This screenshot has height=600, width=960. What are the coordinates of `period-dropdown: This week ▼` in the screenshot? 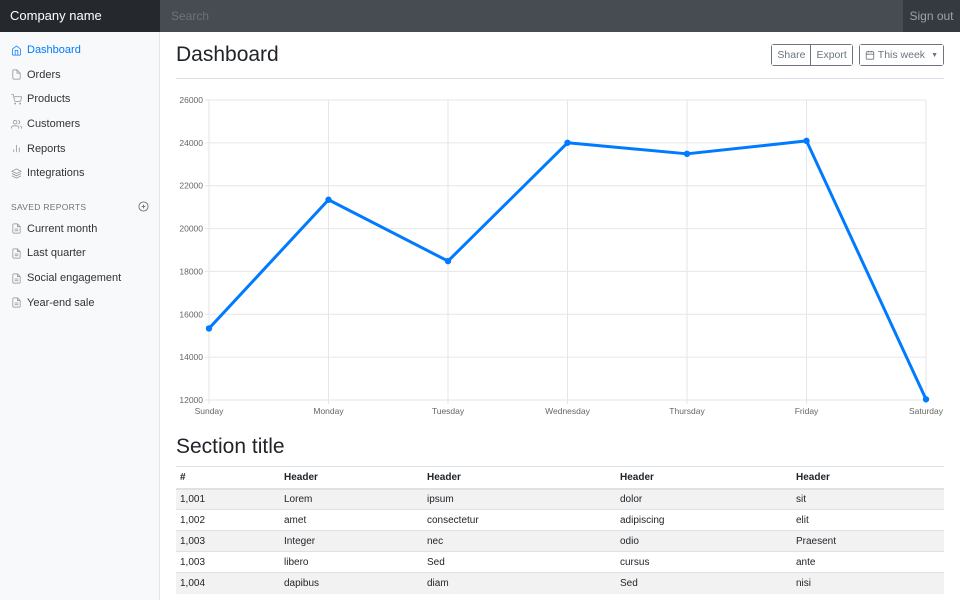 It's located at (901, 55).